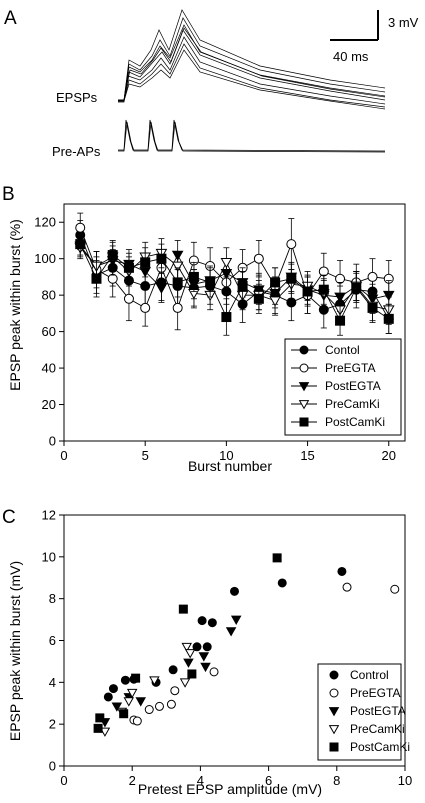 The width and height of the screenshot is (425, 803). What do you see at coordinates (352, 404) in the screenshot?
I see `chart-b-legend-label: PreCamKi` at bounding box center [352, 404].